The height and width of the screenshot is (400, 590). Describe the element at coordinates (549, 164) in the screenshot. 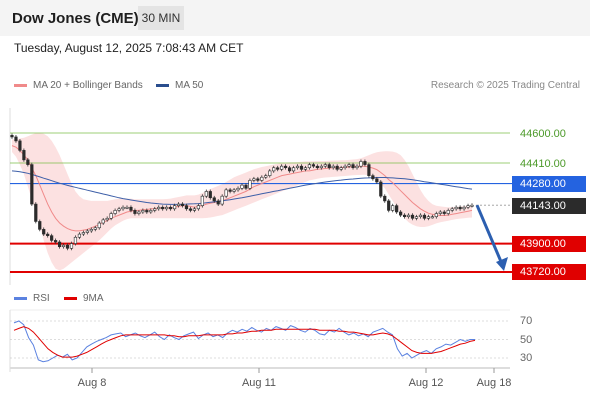

I see `level-label-resistance-1: 44410.00` at that location.